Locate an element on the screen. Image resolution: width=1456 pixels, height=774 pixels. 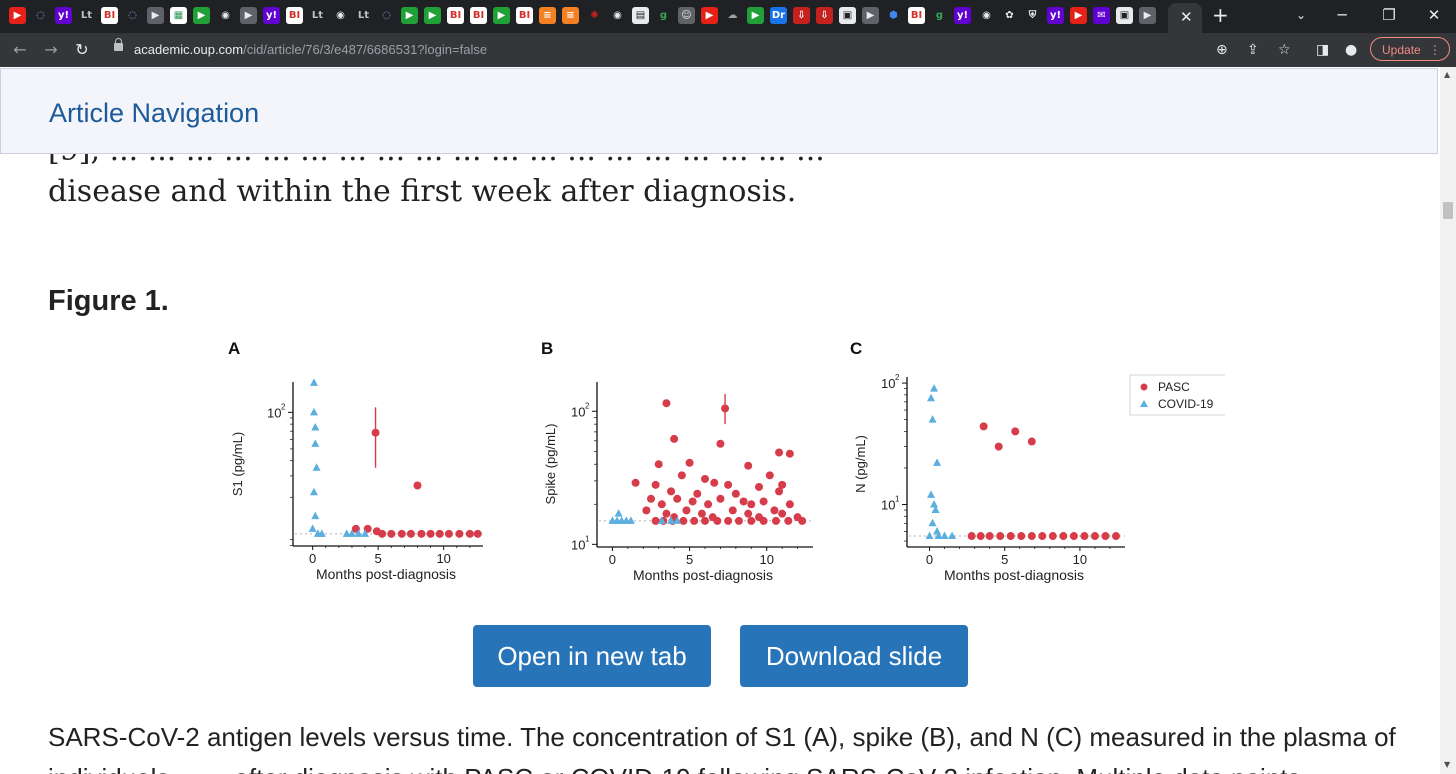
open-in-new-tab-button: Open in new tab is located at coordinates (592, 656).